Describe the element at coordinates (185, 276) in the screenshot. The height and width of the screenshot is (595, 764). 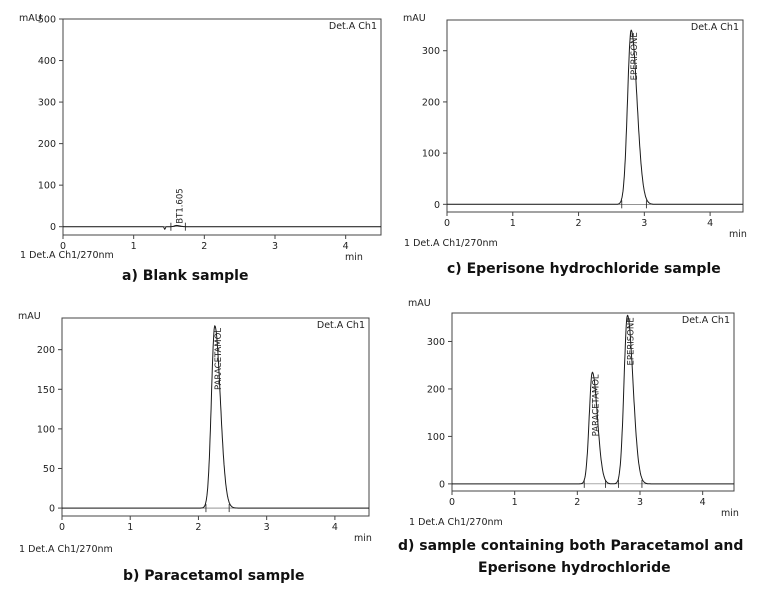
I see `caption-a: a) Blank sample` at that location.